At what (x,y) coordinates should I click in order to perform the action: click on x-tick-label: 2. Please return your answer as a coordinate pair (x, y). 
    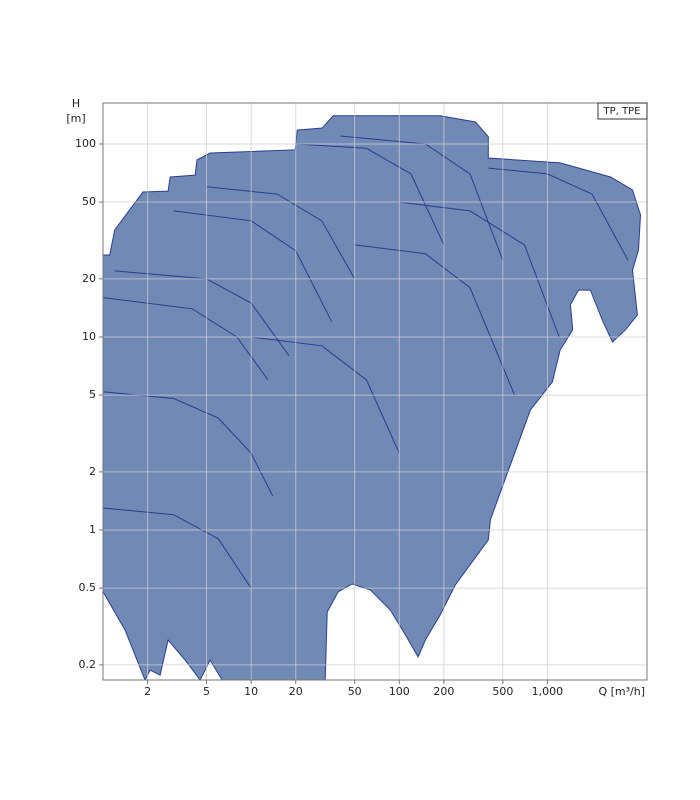
    Looking at the image, I should click on (147, 691).